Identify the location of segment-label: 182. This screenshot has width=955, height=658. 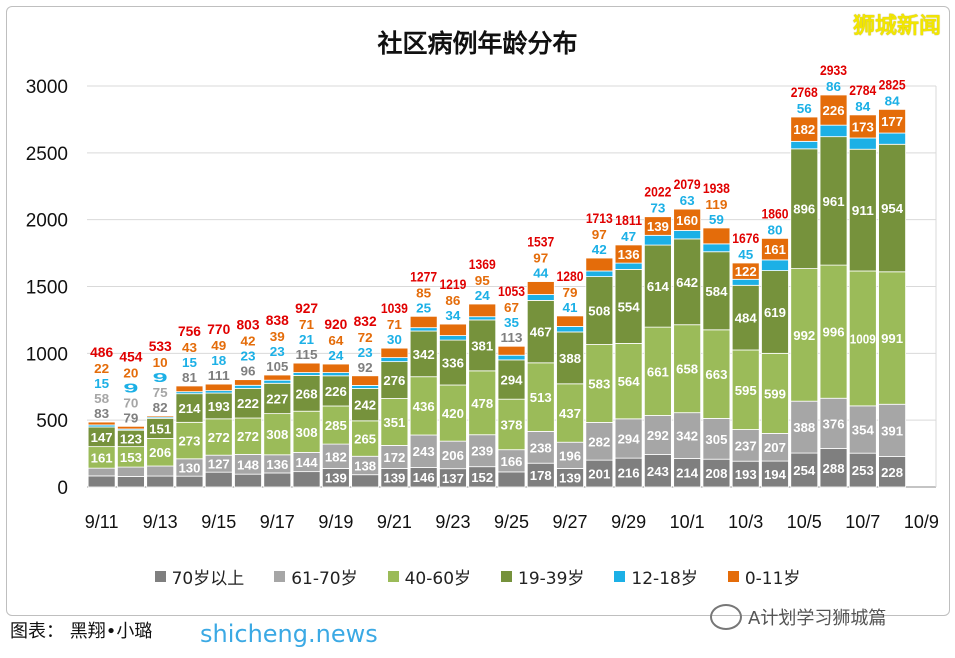
(804, 129).